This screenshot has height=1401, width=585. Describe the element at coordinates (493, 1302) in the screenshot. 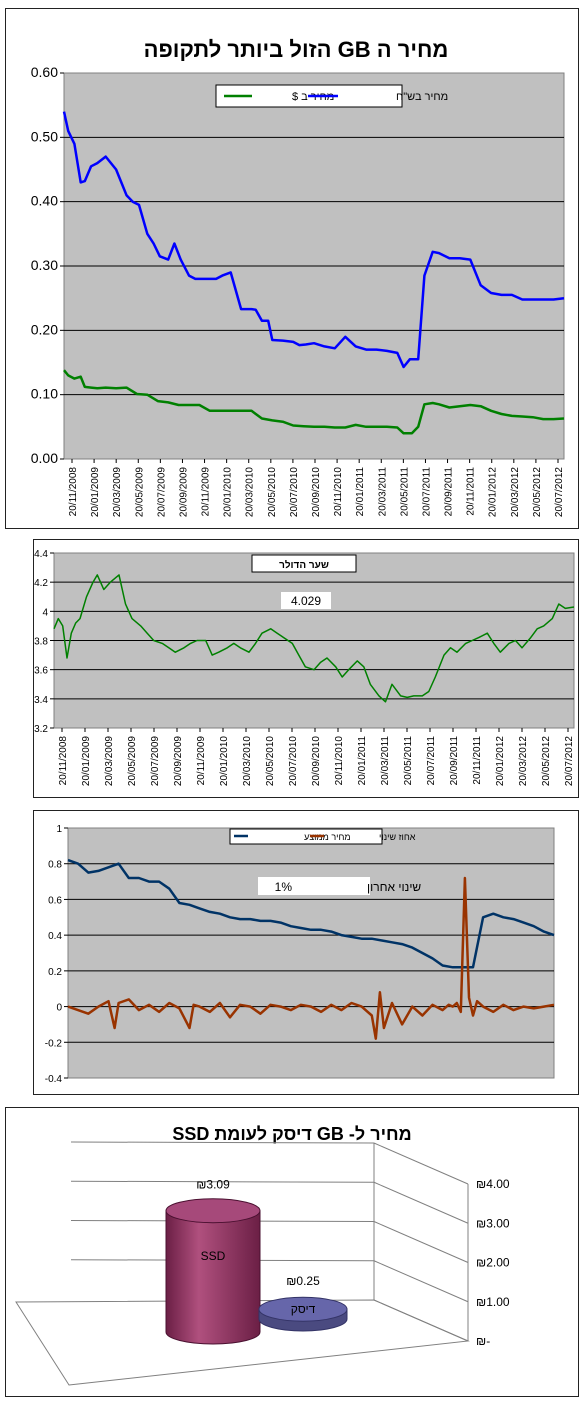

I see `y-tick-label: ₪1.00` at that location.